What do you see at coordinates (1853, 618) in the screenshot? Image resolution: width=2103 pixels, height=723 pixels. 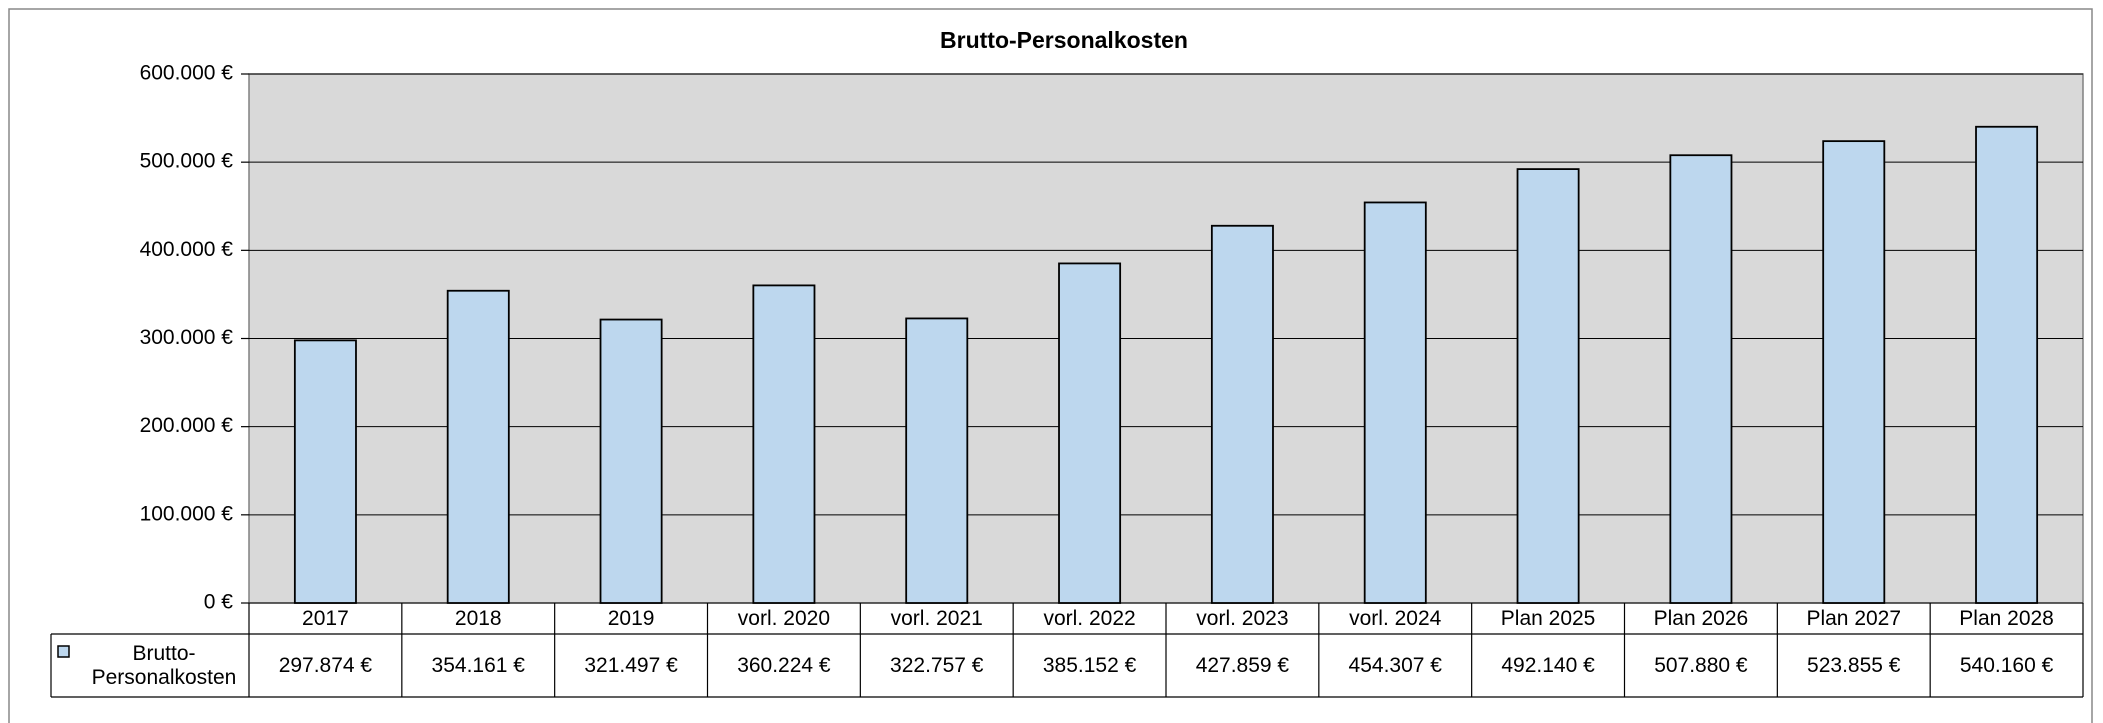 I see `x-tick-label: Plan 2027` at bounding box center [1853, 618].